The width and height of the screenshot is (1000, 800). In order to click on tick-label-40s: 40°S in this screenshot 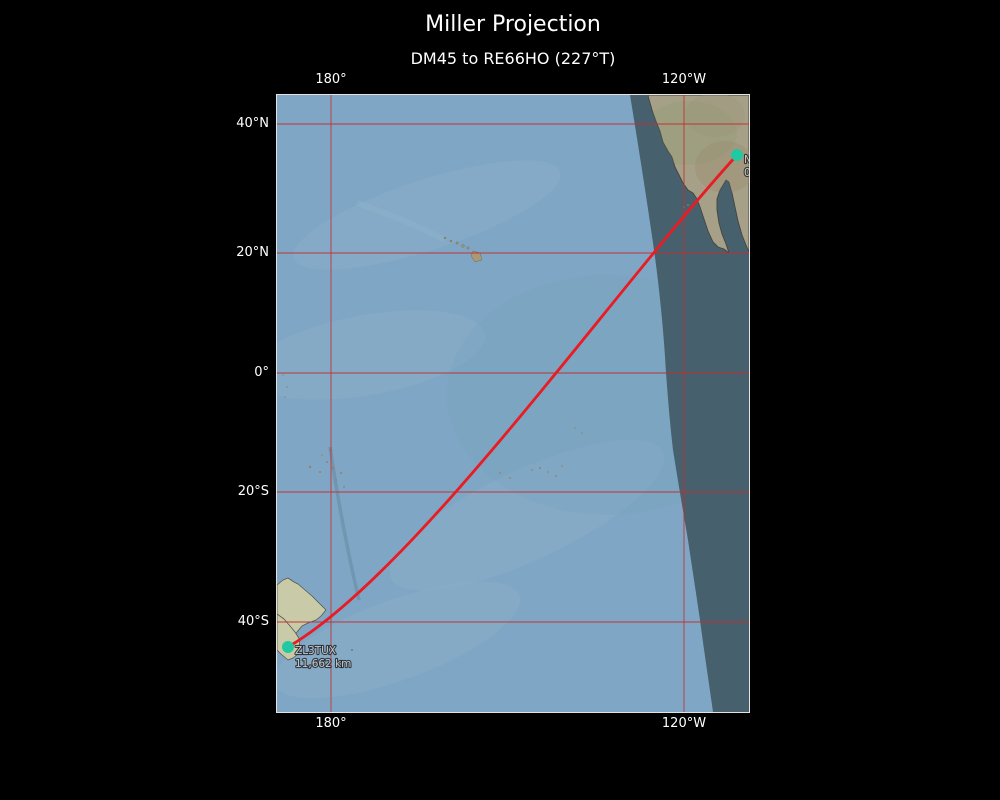, I will do `click(253, 621)`.